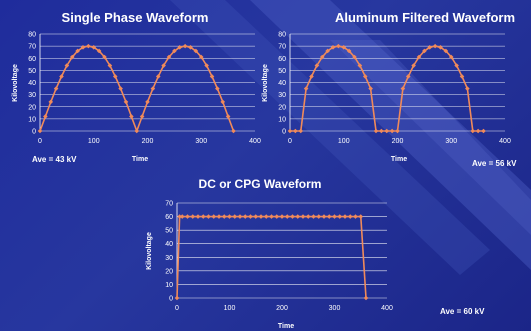 The height and width of the screenshot is (331, 531). What do you see at coordinates (505, 141) in the screenshot?
I see `aluminum-xtick-label: 400` at bounding box center [505, 141].